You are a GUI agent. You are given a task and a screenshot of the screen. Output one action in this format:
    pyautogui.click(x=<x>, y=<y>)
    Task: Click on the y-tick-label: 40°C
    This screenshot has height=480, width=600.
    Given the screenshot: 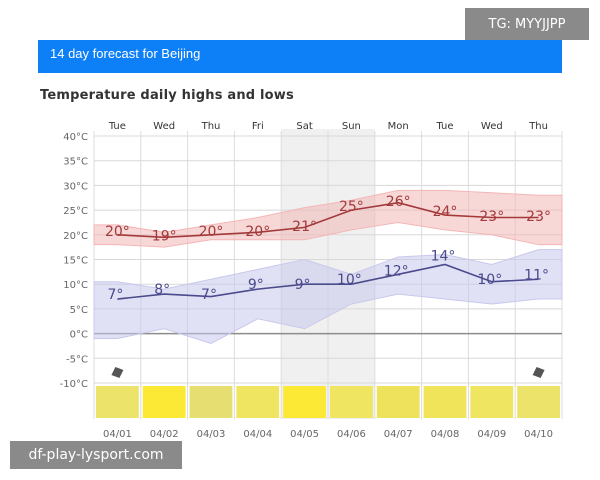 What is the action you would take?
    pyautogui.click(x=75, y=137)
    